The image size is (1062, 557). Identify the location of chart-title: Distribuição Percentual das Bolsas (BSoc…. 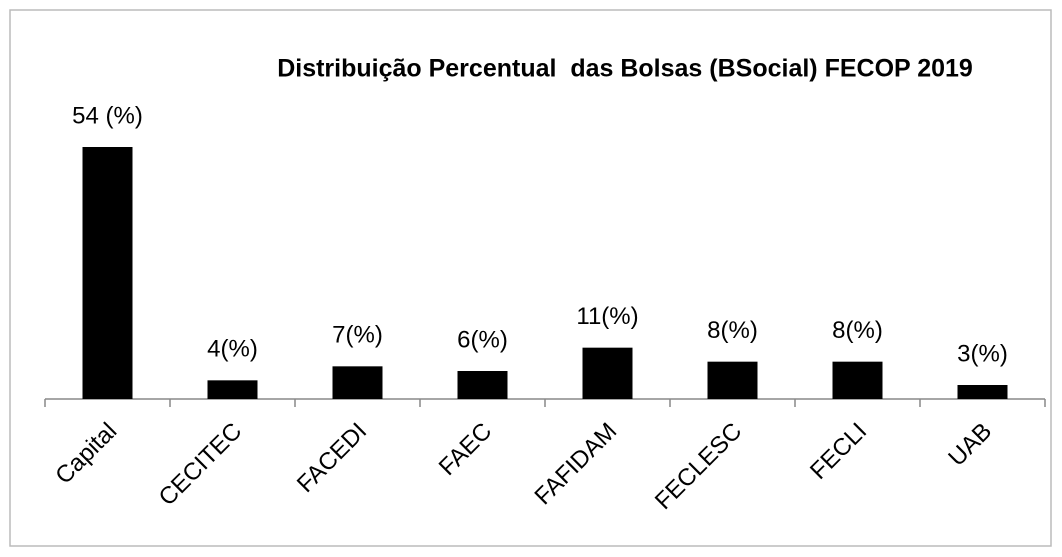
(625, 69).